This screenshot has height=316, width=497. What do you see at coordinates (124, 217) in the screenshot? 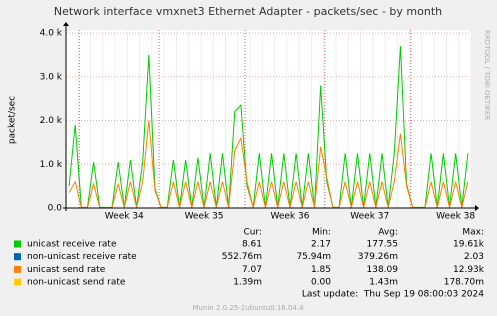
I see `x-tick-label: Week 34` at bounding box center [124, 217].